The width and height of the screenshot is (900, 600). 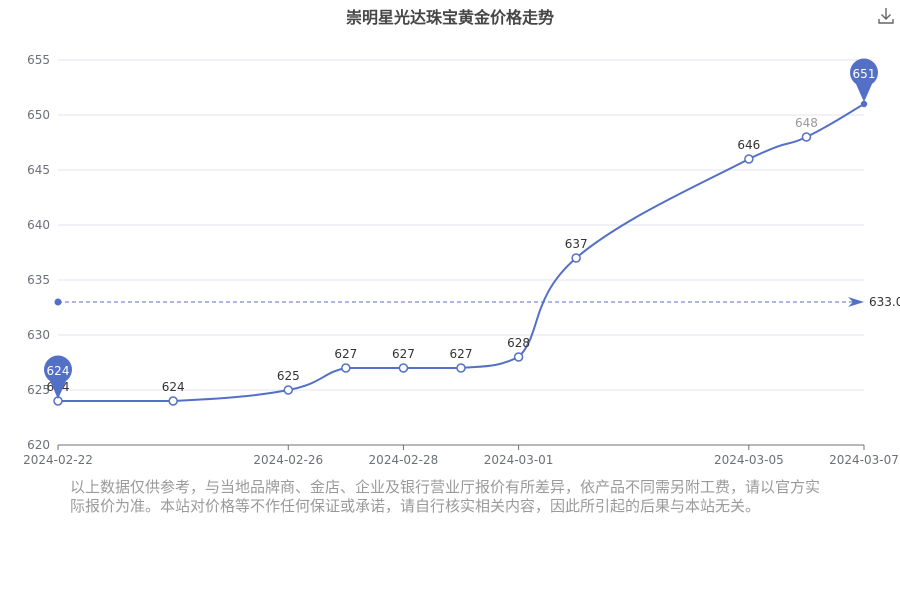 I want to click on average-line-label: 633.0, so click(x=884, y=302).